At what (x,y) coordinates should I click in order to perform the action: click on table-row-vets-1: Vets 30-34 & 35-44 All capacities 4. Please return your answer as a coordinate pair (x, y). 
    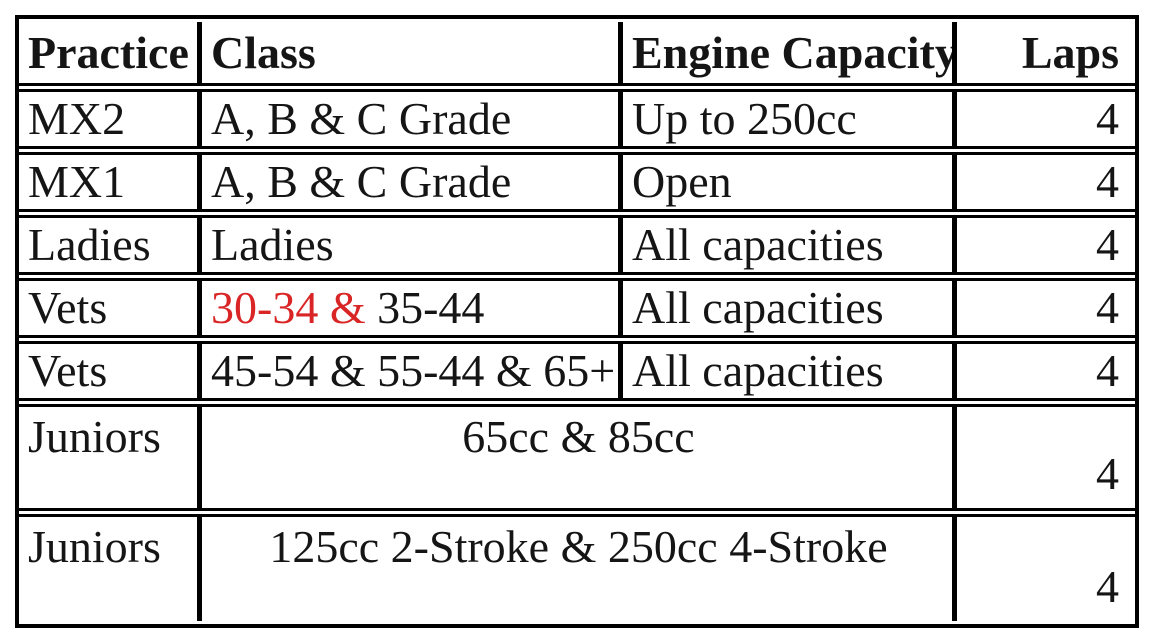
    Looking at the image, I should click on (577, 308).